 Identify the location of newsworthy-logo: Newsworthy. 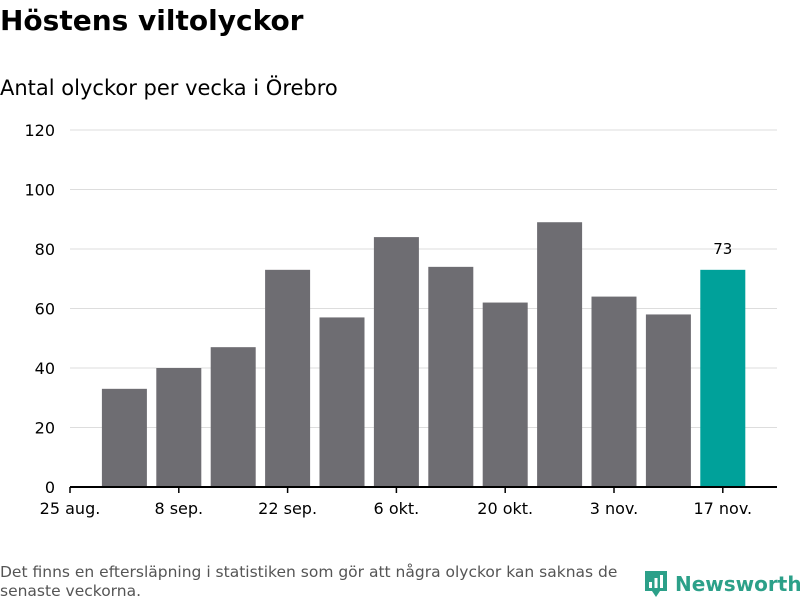
(721, 584).